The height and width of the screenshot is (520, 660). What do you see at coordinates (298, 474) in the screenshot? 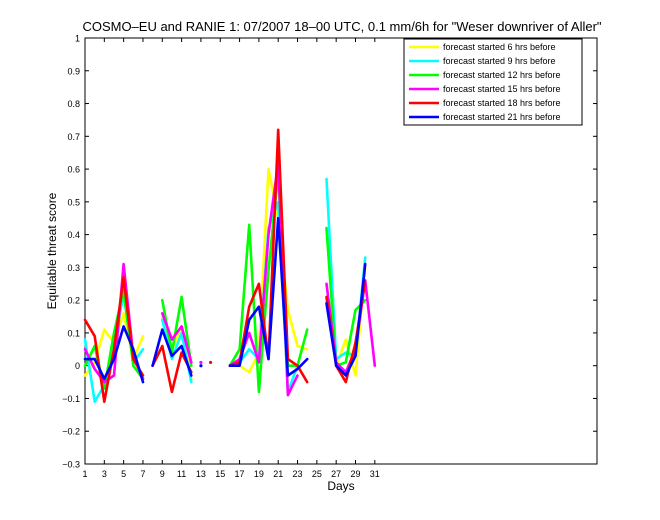
I see `x-tick-label: 23` at bounding box center [298, 474].